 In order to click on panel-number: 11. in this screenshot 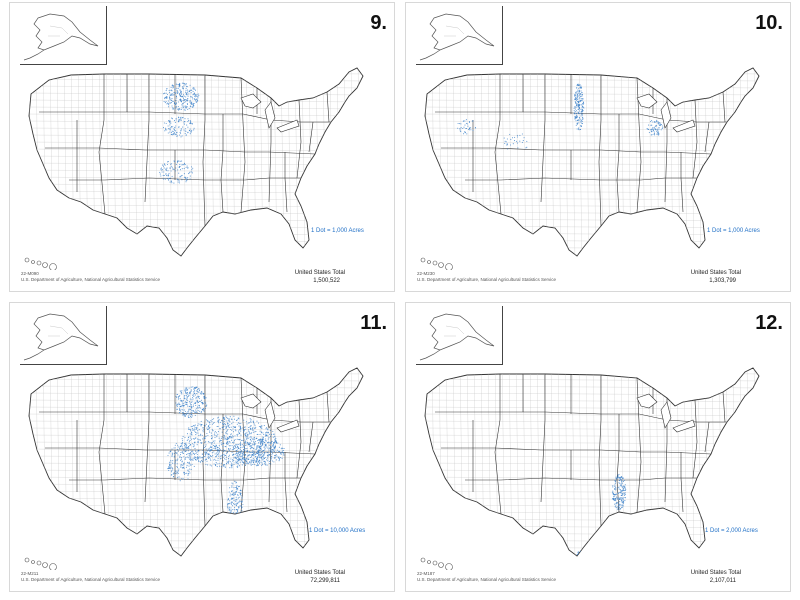, I will do `click(373, 323)`.